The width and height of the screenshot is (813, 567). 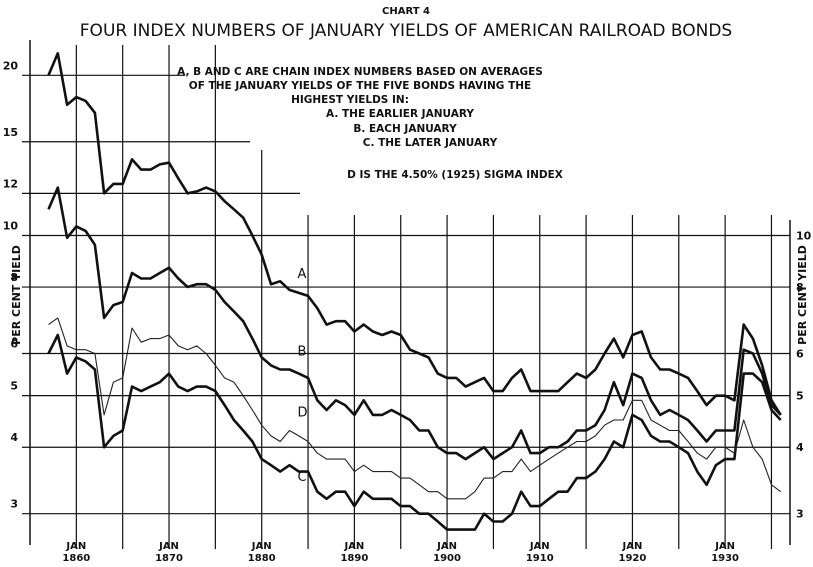 I want to click on x-tick-label: JAN 1860, so click(x=76, y=552).